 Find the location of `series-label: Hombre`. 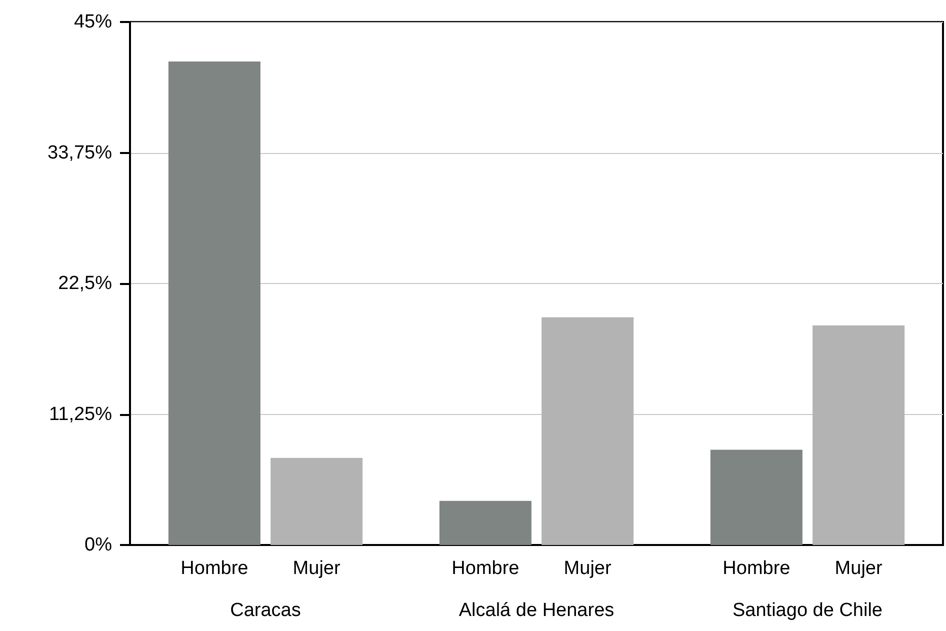

series-label: Hombre is located at coordinates (214, 568).